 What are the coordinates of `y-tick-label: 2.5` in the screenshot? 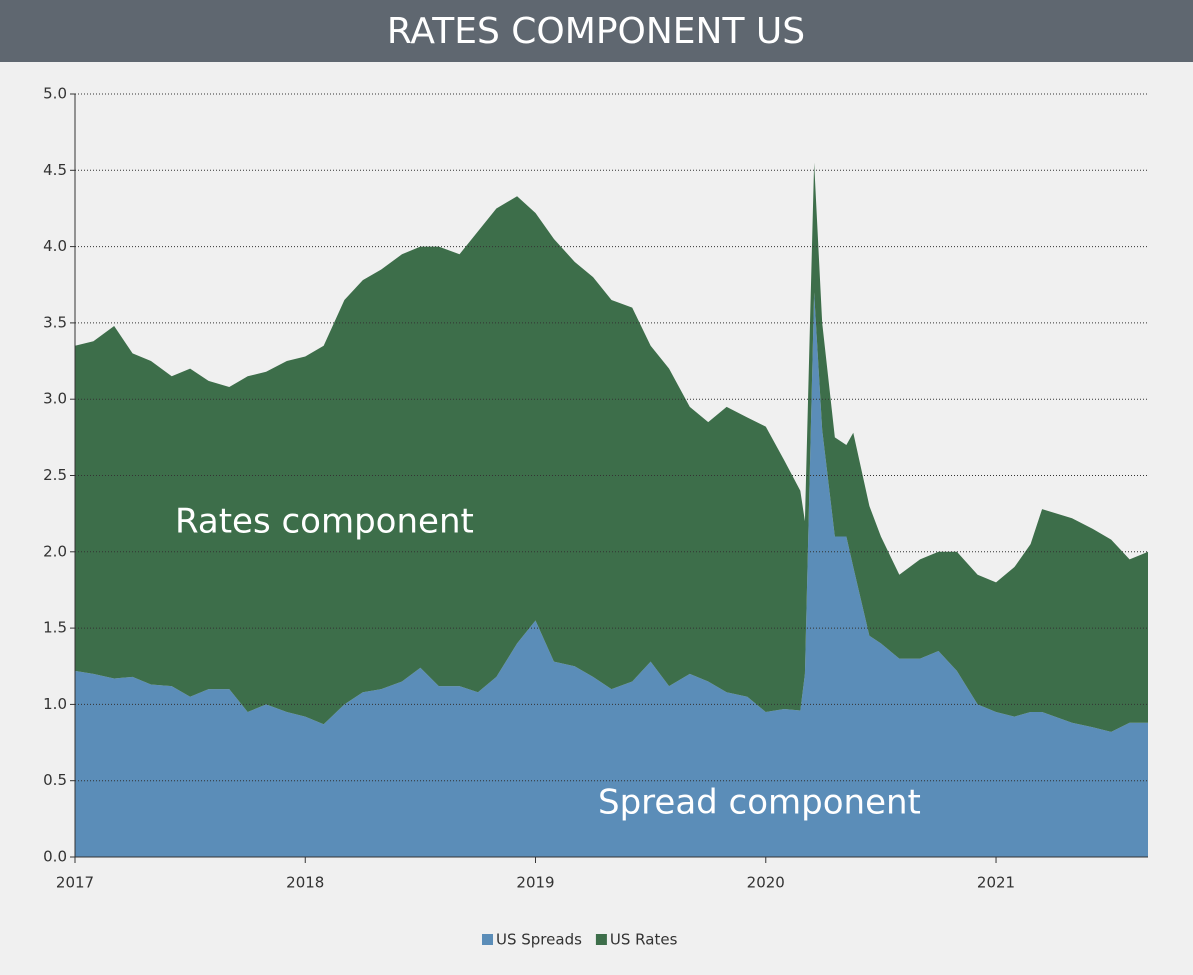 It's located at (55, 475).